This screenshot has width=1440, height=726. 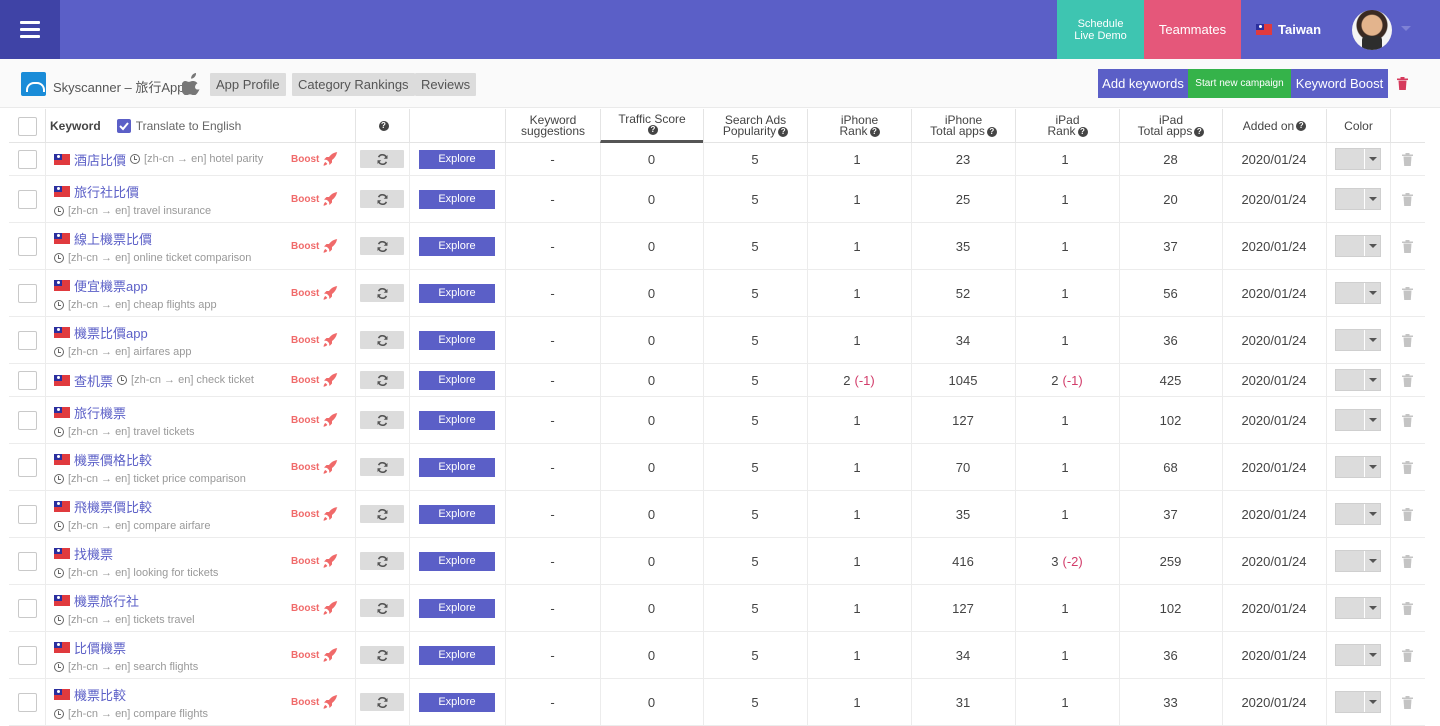 I want to click on keyword-link: 旅行社比價, so click(x=107, y=192).